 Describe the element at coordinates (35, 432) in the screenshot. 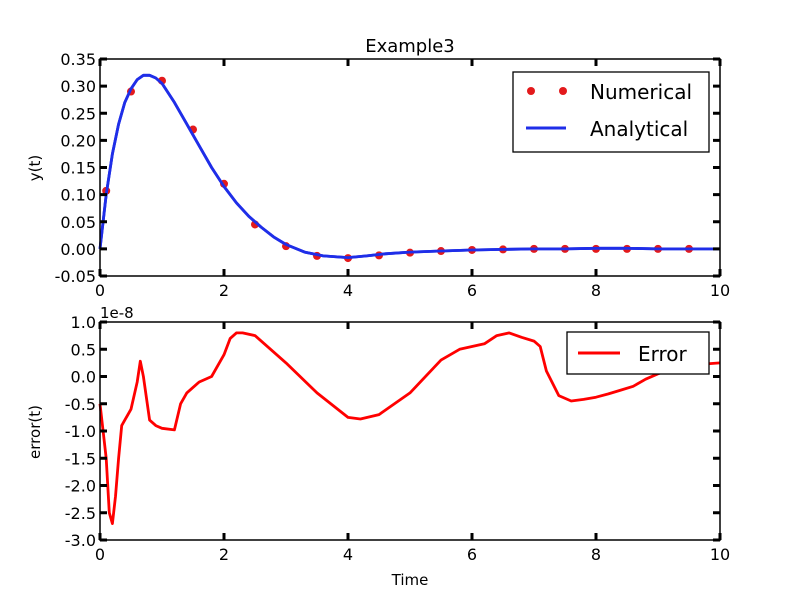

I see `y-axis-label-bottom: error(t)` at that location.